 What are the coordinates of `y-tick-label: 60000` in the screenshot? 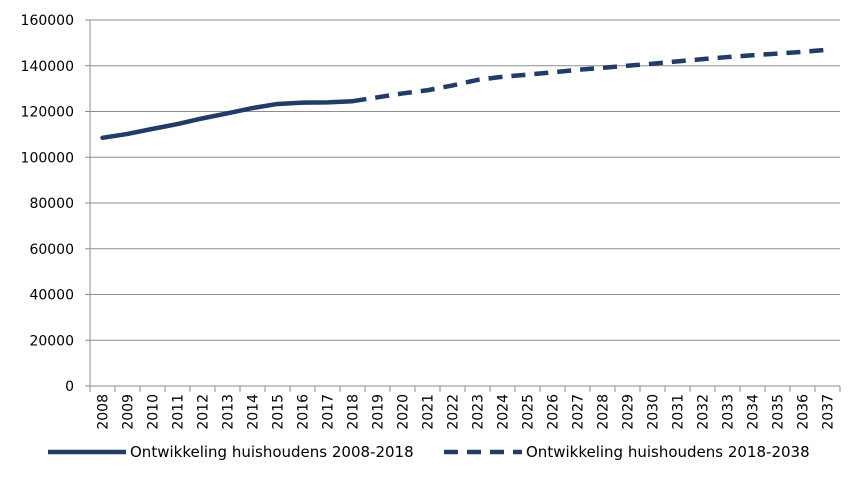 It's located at (51, 250).